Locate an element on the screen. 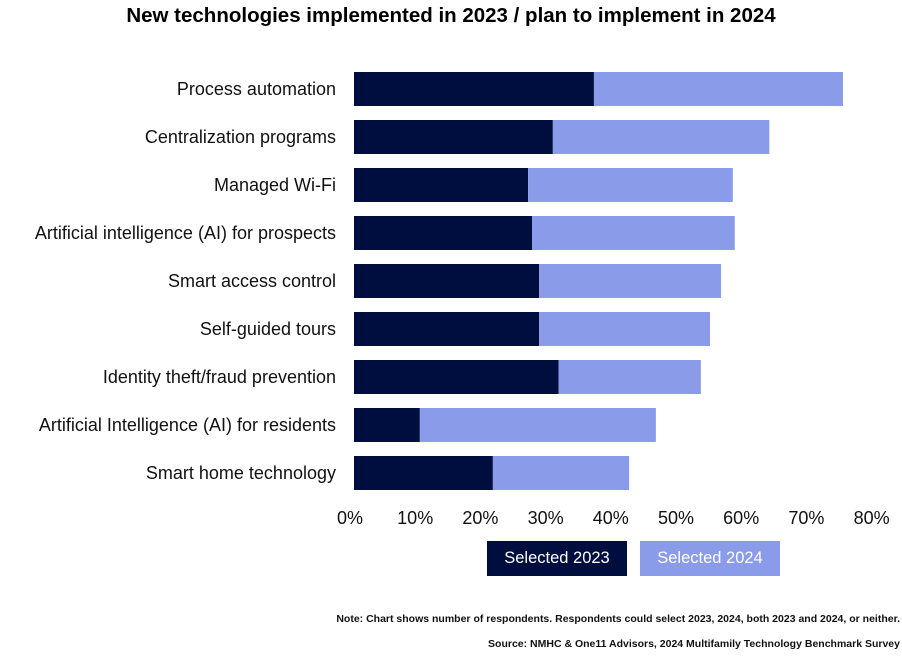 This screenshot has height=659, width=902. category-label: Managed Wi-Fi is located at coordinates (275, 185).